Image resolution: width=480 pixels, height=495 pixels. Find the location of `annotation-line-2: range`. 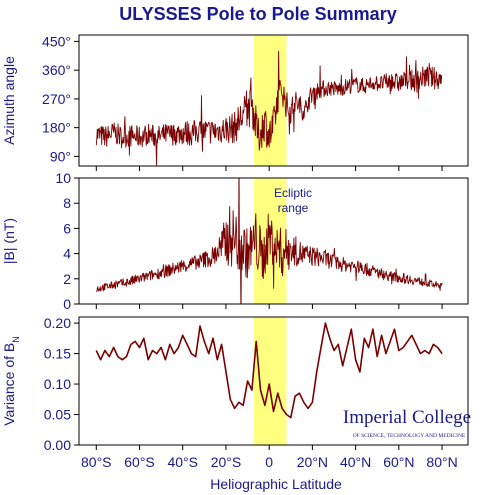

annotation-line-2: range is located at coordinates (293, 208).